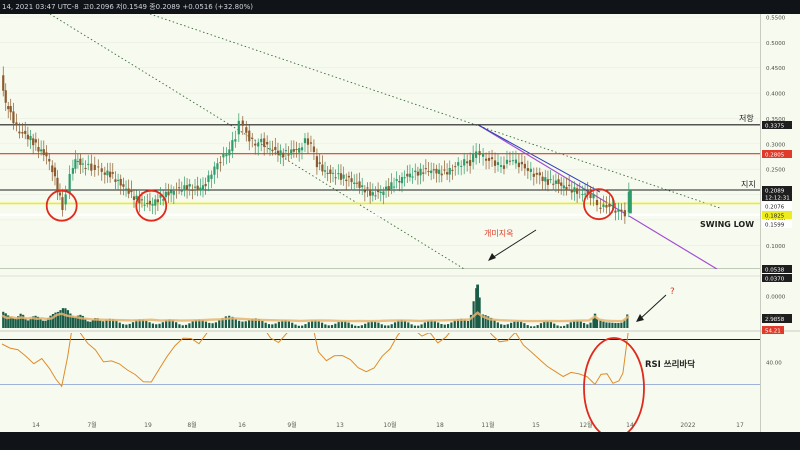 This screenshot has width=800, height=450. I want to click on time-tick-label: 11월, so click(487, 425).